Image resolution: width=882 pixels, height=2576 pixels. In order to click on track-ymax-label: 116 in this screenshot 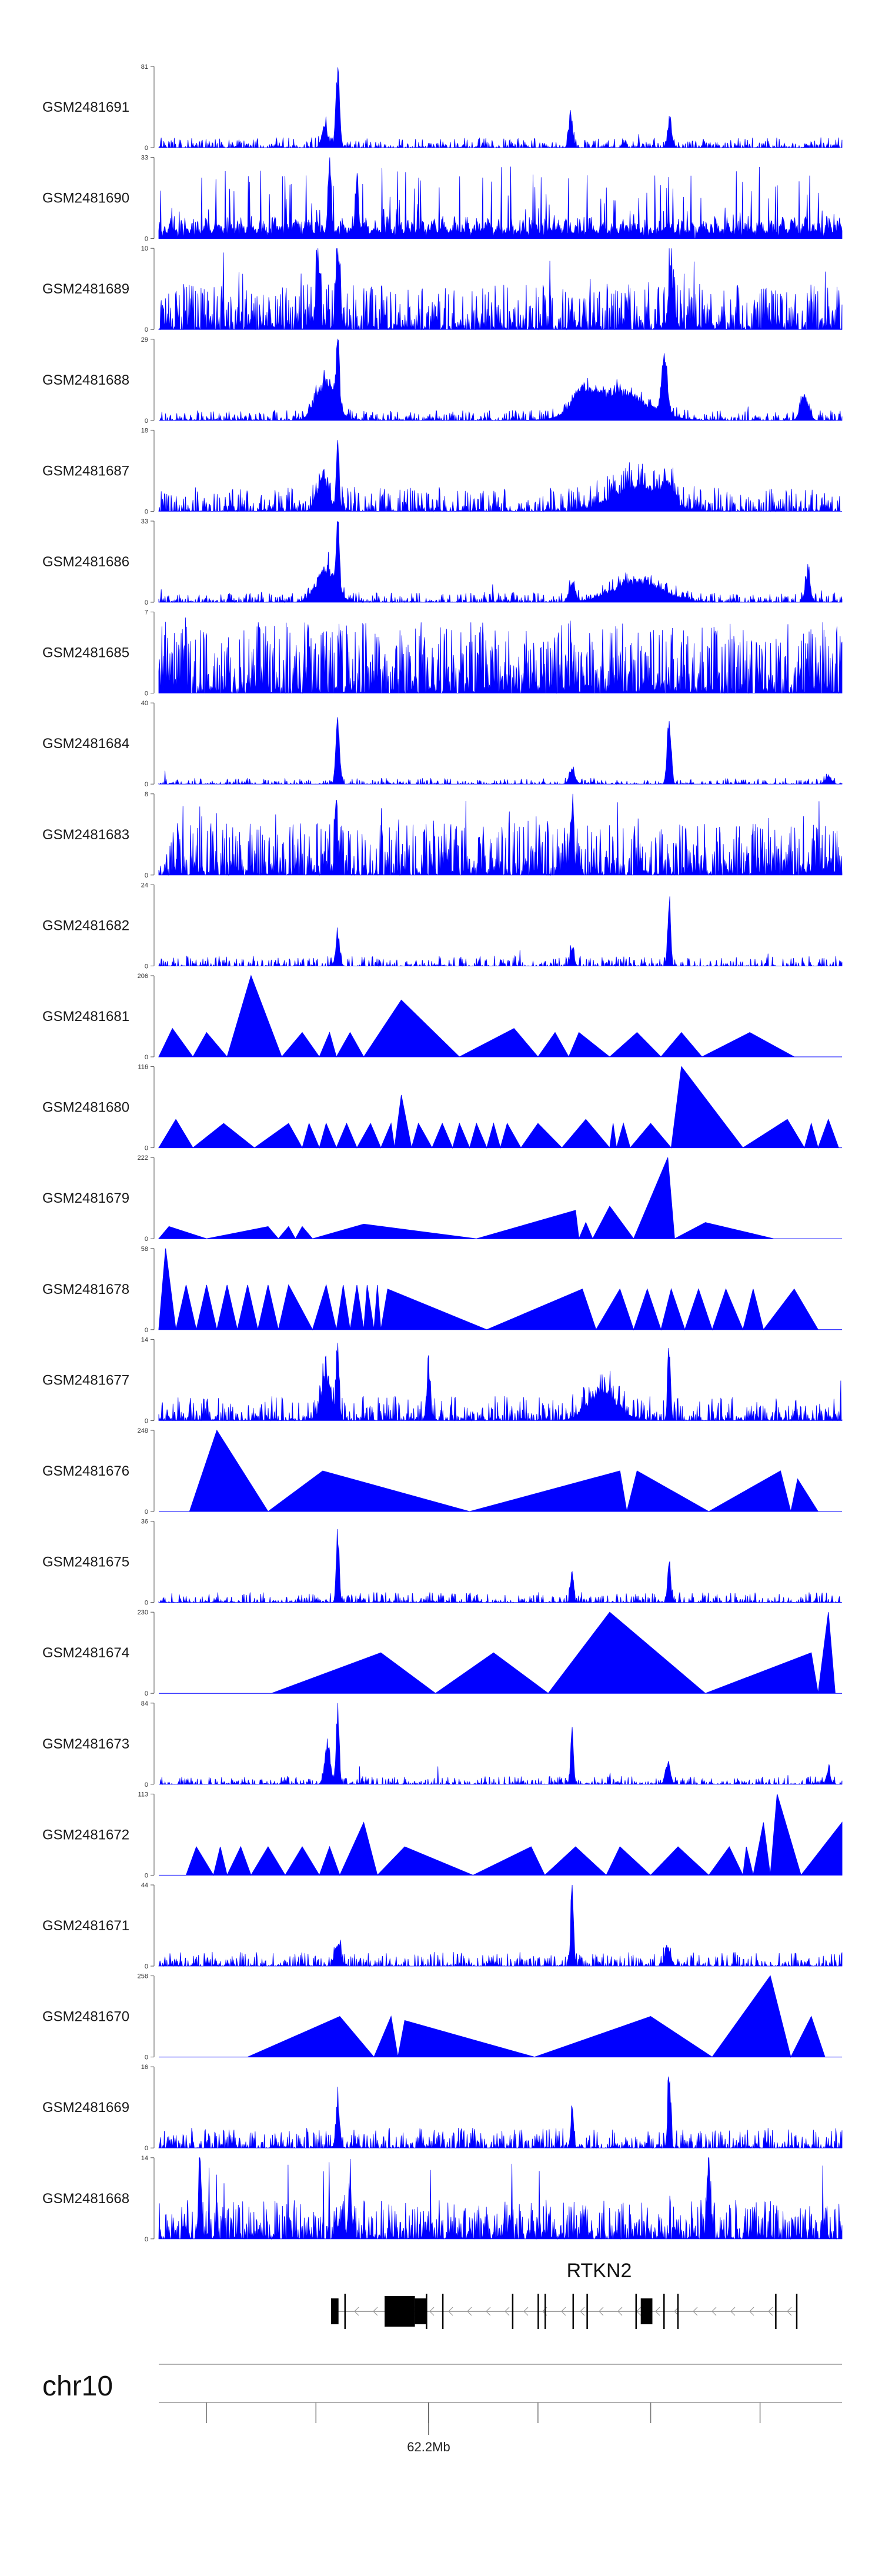, I will do `click(143, 1067)`.